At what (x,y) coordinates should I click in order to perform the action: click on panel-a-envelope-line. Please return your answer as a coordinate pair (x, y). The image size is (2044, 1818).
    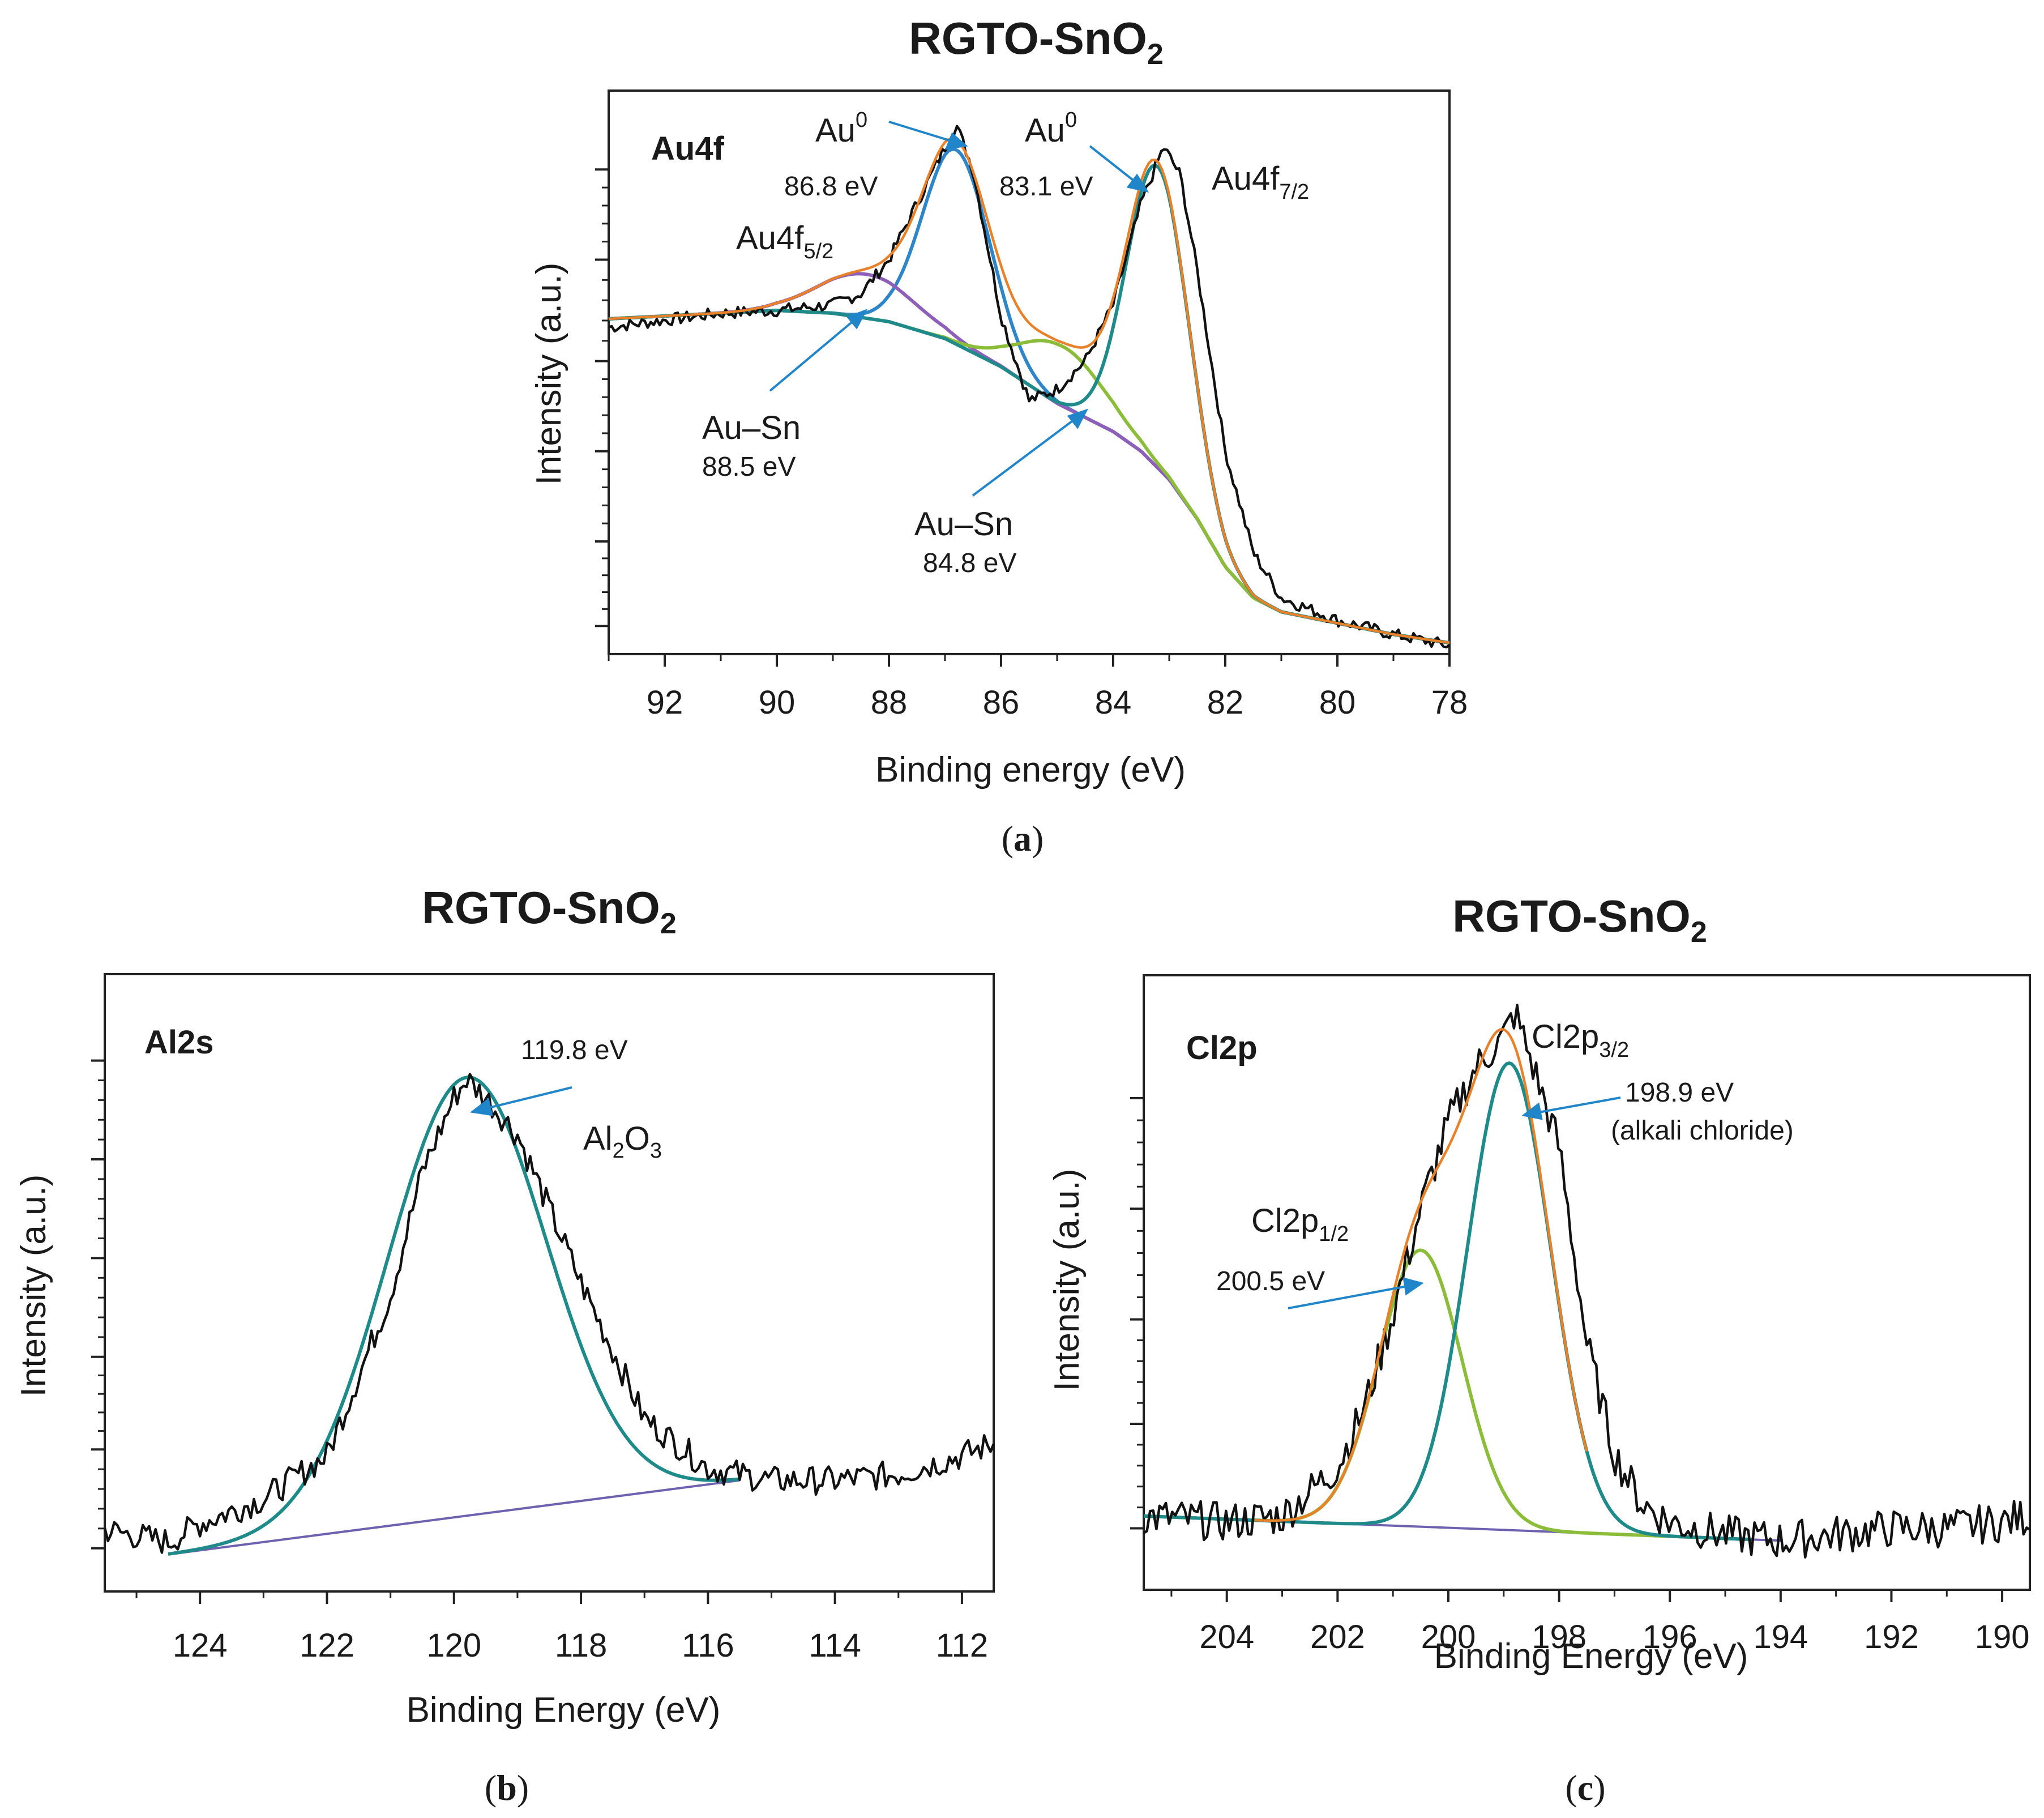
    Looking at the image, I should click on (1029, 391).